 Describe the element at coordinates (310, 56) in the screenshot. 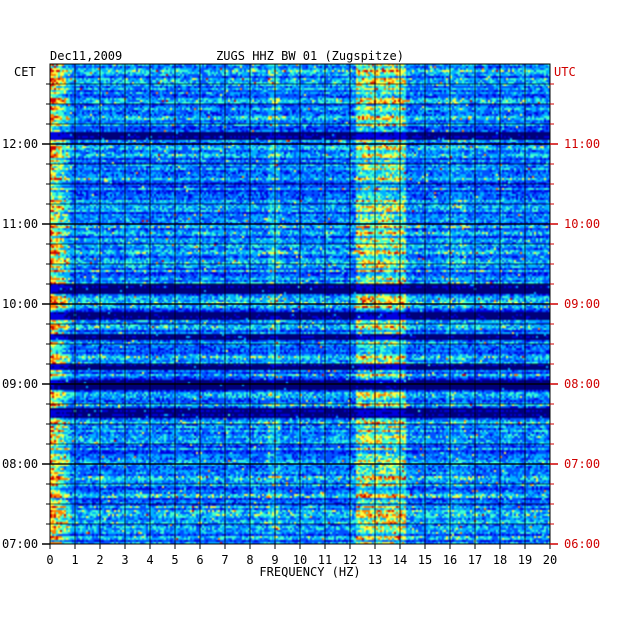

I see `chart-title: ZUGS HHZ BW 01 (Zugspitze)` at that location.